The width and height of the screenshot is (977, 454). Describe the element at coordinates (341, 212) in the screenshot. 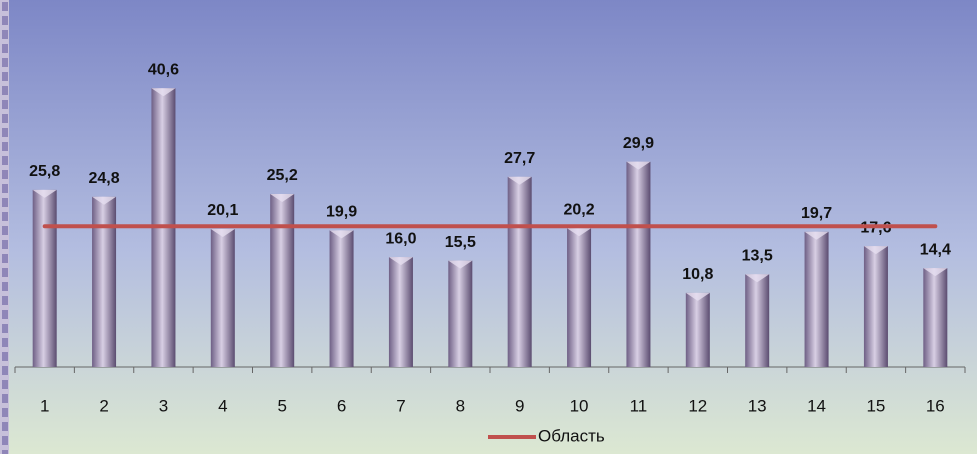

I see `data-label: 19,9` at that location.